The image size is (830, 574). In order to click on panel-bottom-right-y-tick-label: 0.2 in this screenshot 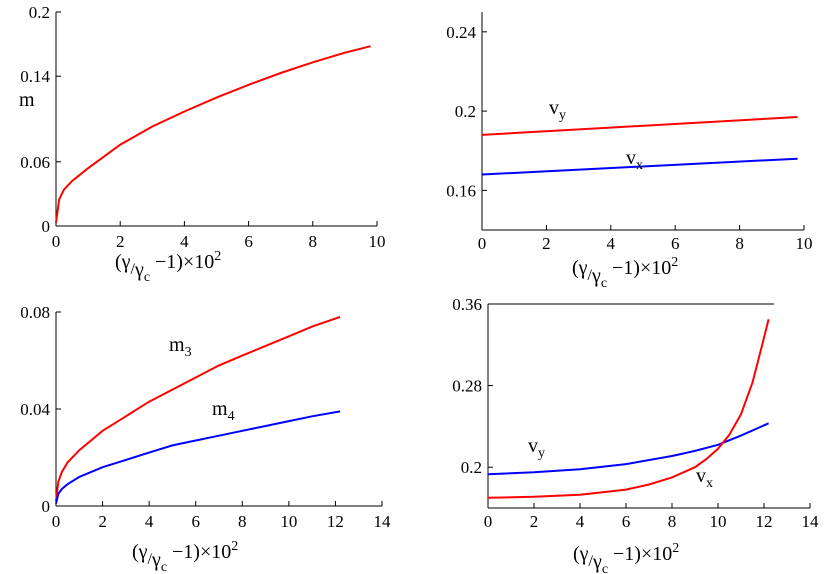, I will do `click(471, 467)`.